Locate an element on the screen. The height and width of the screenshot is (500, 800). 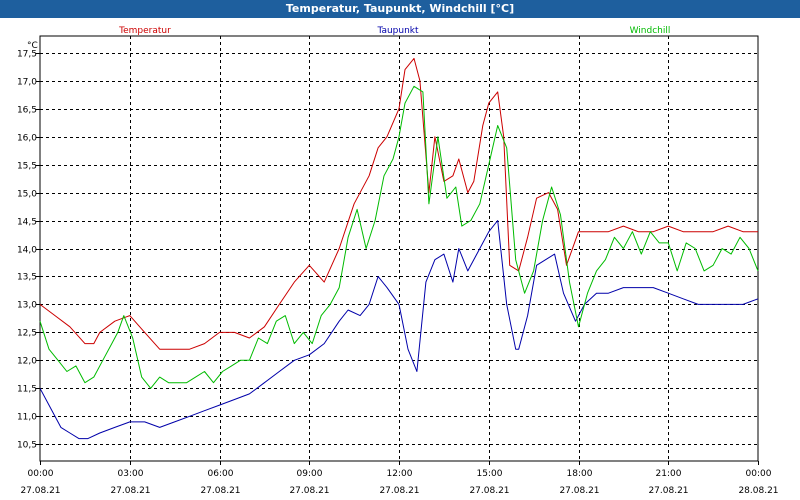
legend-taupunkt: Taupunkt is located at coordinates (397, 31).